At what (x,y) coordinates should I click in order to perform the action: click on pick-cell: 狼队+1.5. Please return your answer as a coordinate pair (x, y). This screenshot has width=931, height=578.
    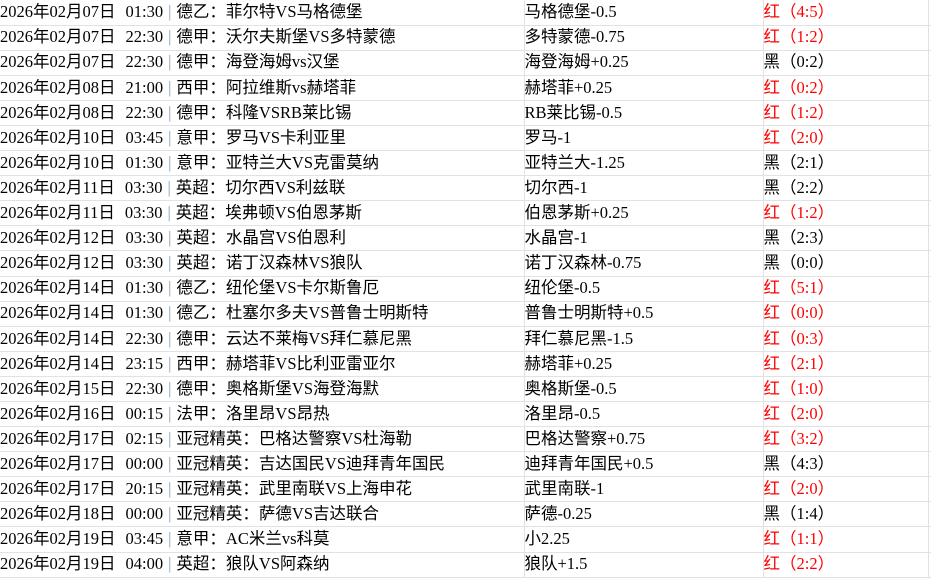
    Looking at the image, I should click on (644, 565).